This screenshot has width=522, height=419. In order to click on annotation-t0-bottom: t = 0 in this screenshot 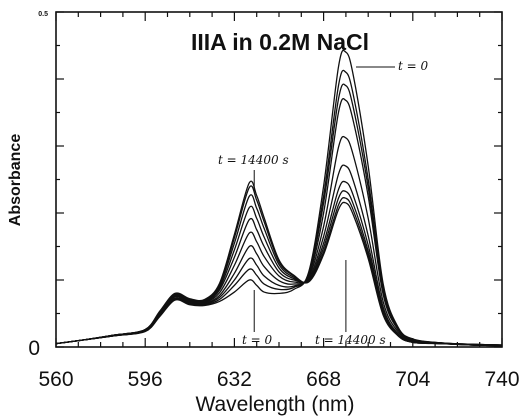, I will do `click(257, 340)`.